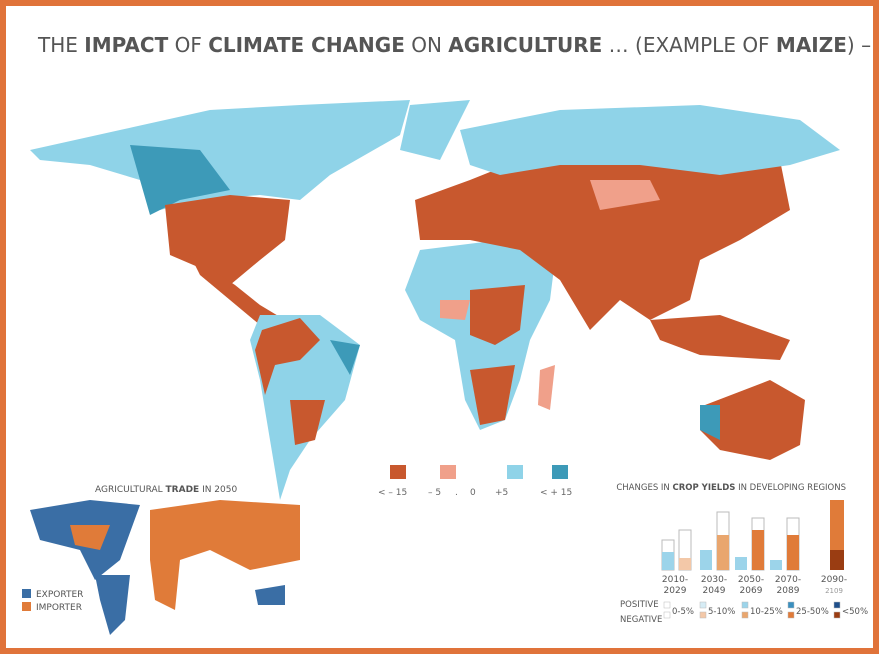  Describe the element at coordinates (714, 580) in the screenshot. I see `period-label: 2030-` at that location.